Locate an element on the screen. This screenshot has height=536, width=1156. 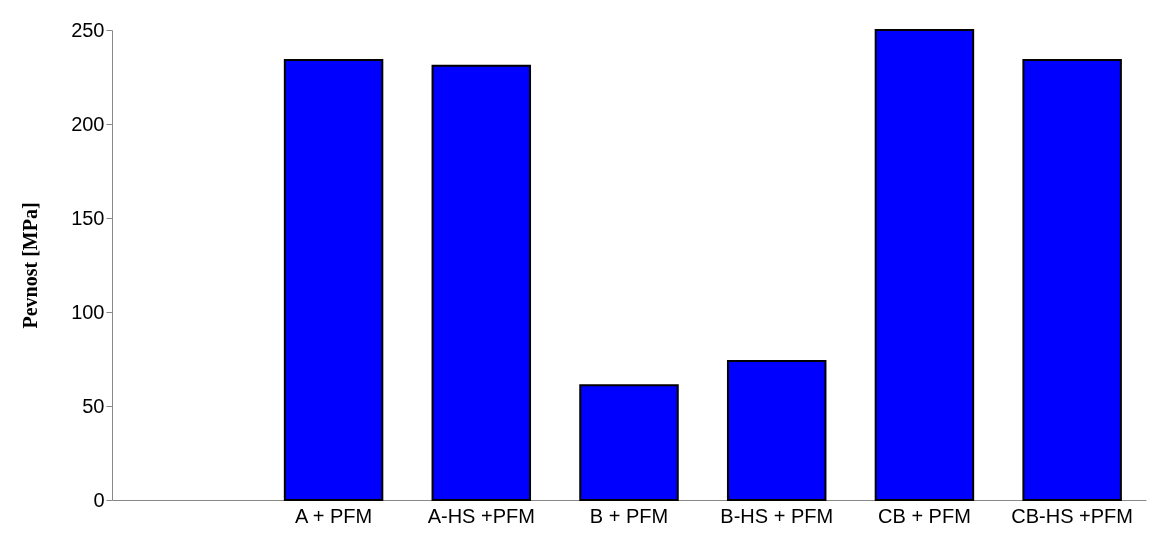
x-tick-label: A + PFM is located at coordinates (333, 515).